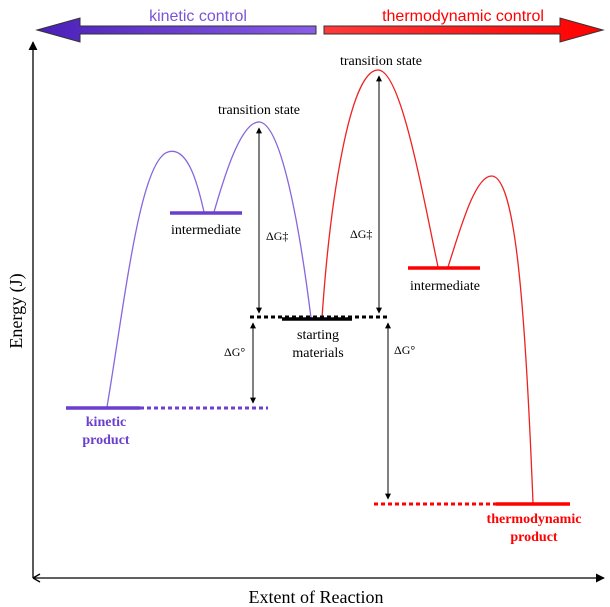 This screenshot has height=607, width=610. Describe the element at coordinates (404, 350) in the screenshot. I see `dg-standard-right-label: ΔG°` at that location.